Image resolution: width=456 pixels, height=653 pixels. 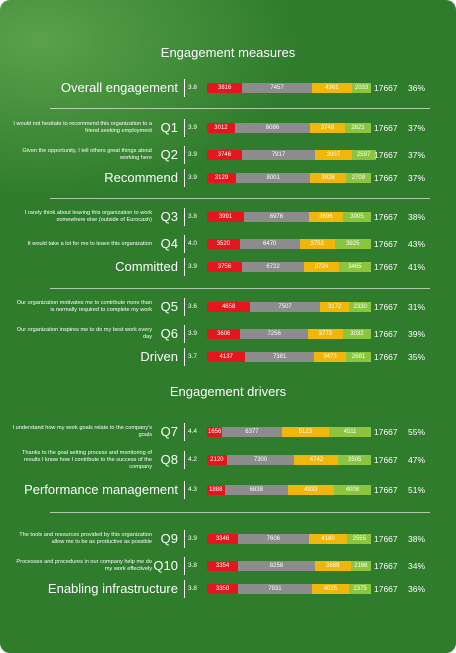 What do you see at coordinates (228, 52) in the screenshot?
I see `section-title: Engagement measures` at bounding box center [228, 52].